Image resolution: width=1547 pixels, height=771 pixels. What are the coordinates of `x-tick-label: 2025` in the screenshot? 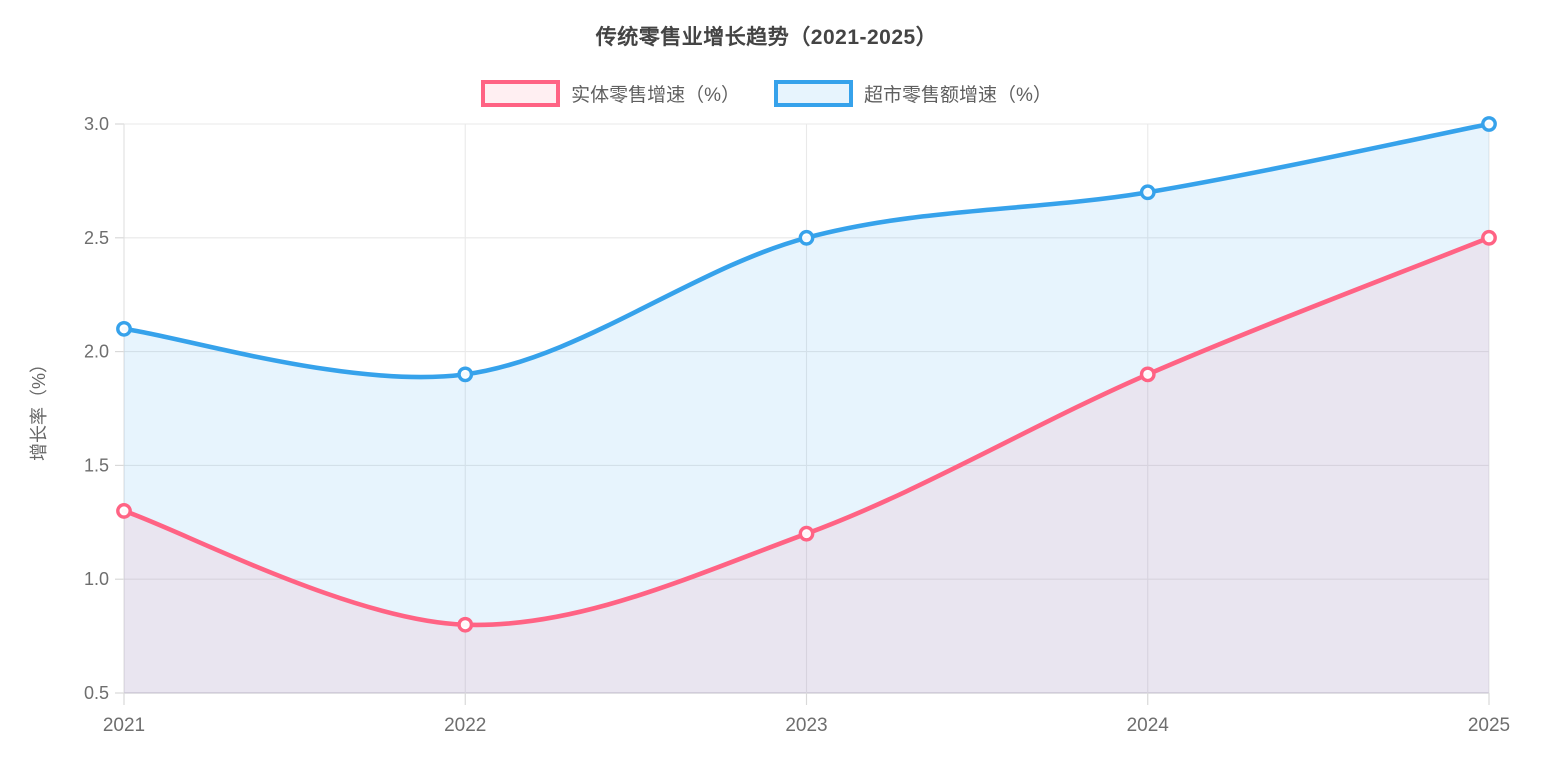 It's located at (1489, 725).